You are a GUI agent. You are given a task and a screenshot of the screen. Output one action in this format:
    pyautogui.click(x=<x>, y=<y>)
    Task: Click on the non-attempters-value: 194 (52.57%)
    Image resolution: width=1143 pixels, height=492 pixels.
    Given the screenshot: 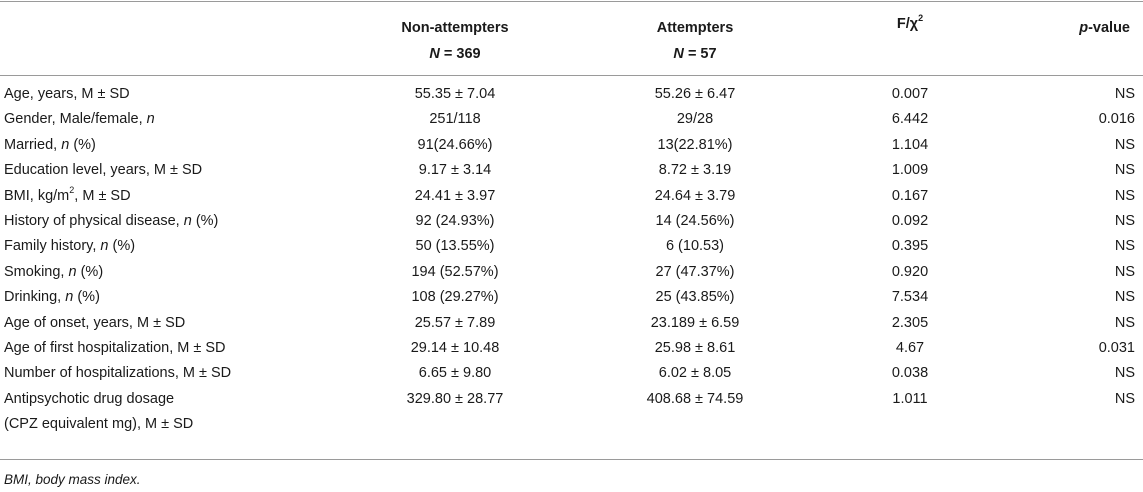 What is the action you would take?
    pyautogui.click(x=455, y=271)
    